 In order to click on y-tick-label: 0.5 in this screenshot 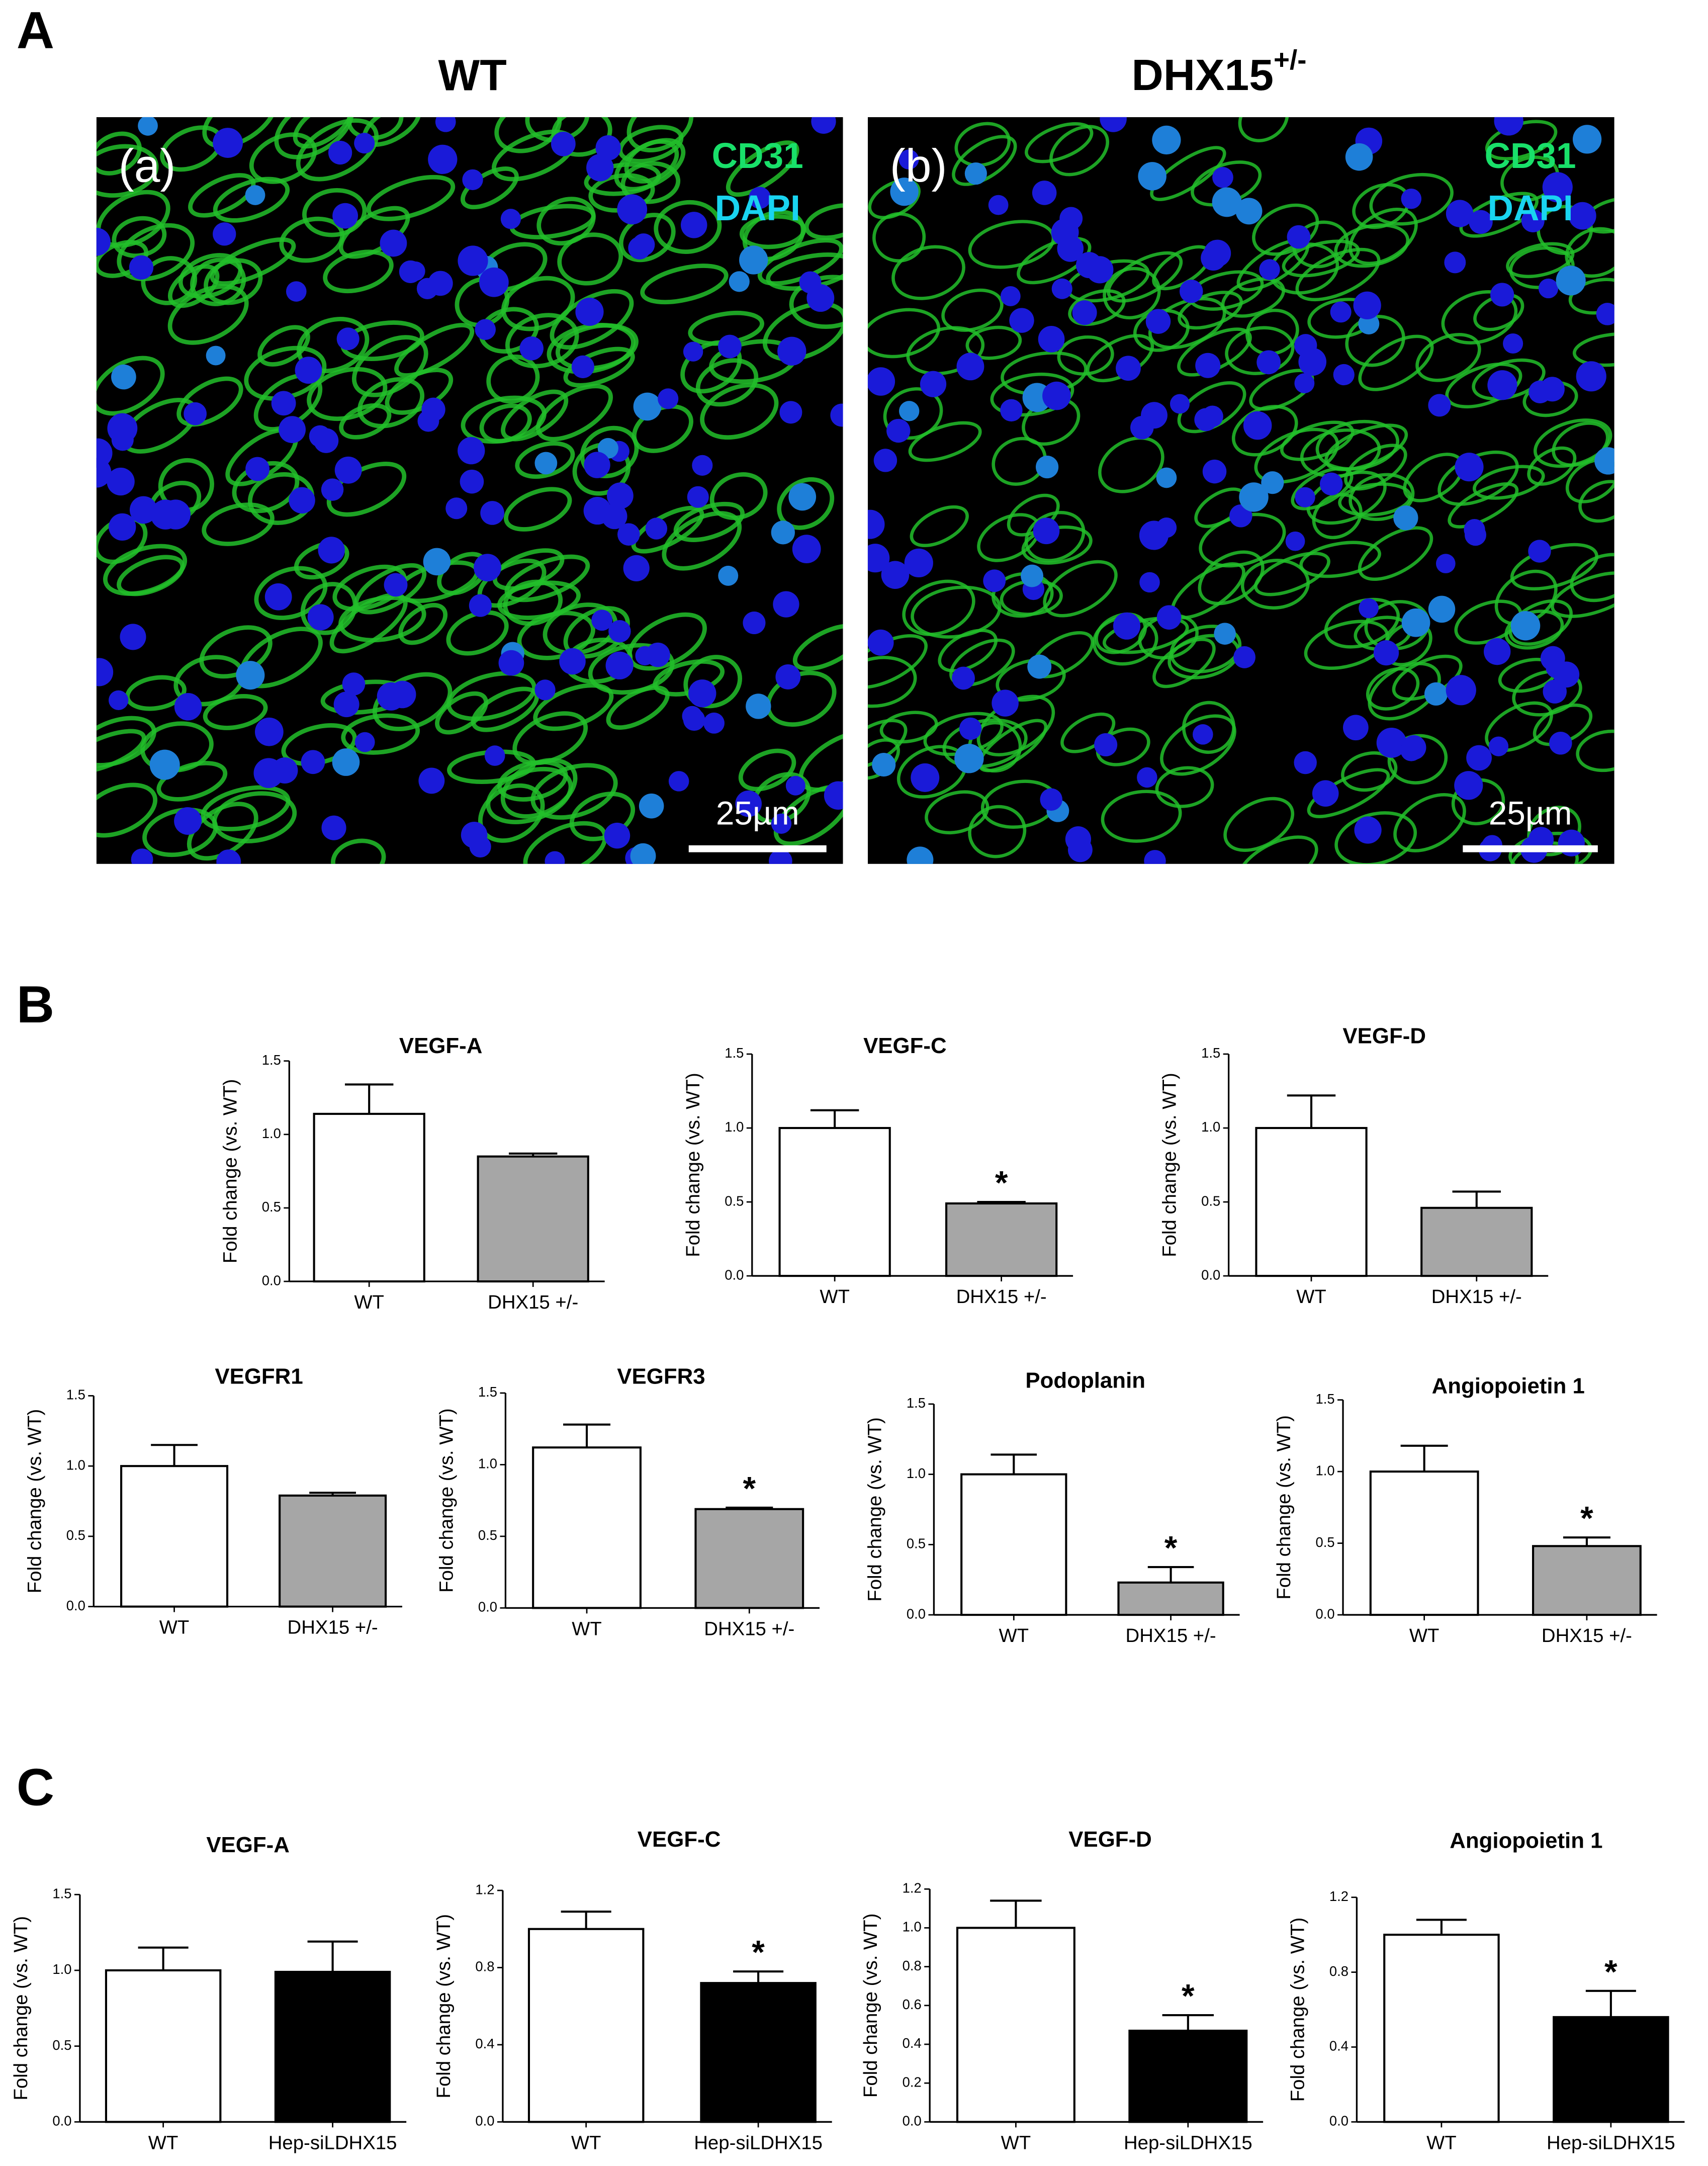, I will do `click(61, 2045)`.